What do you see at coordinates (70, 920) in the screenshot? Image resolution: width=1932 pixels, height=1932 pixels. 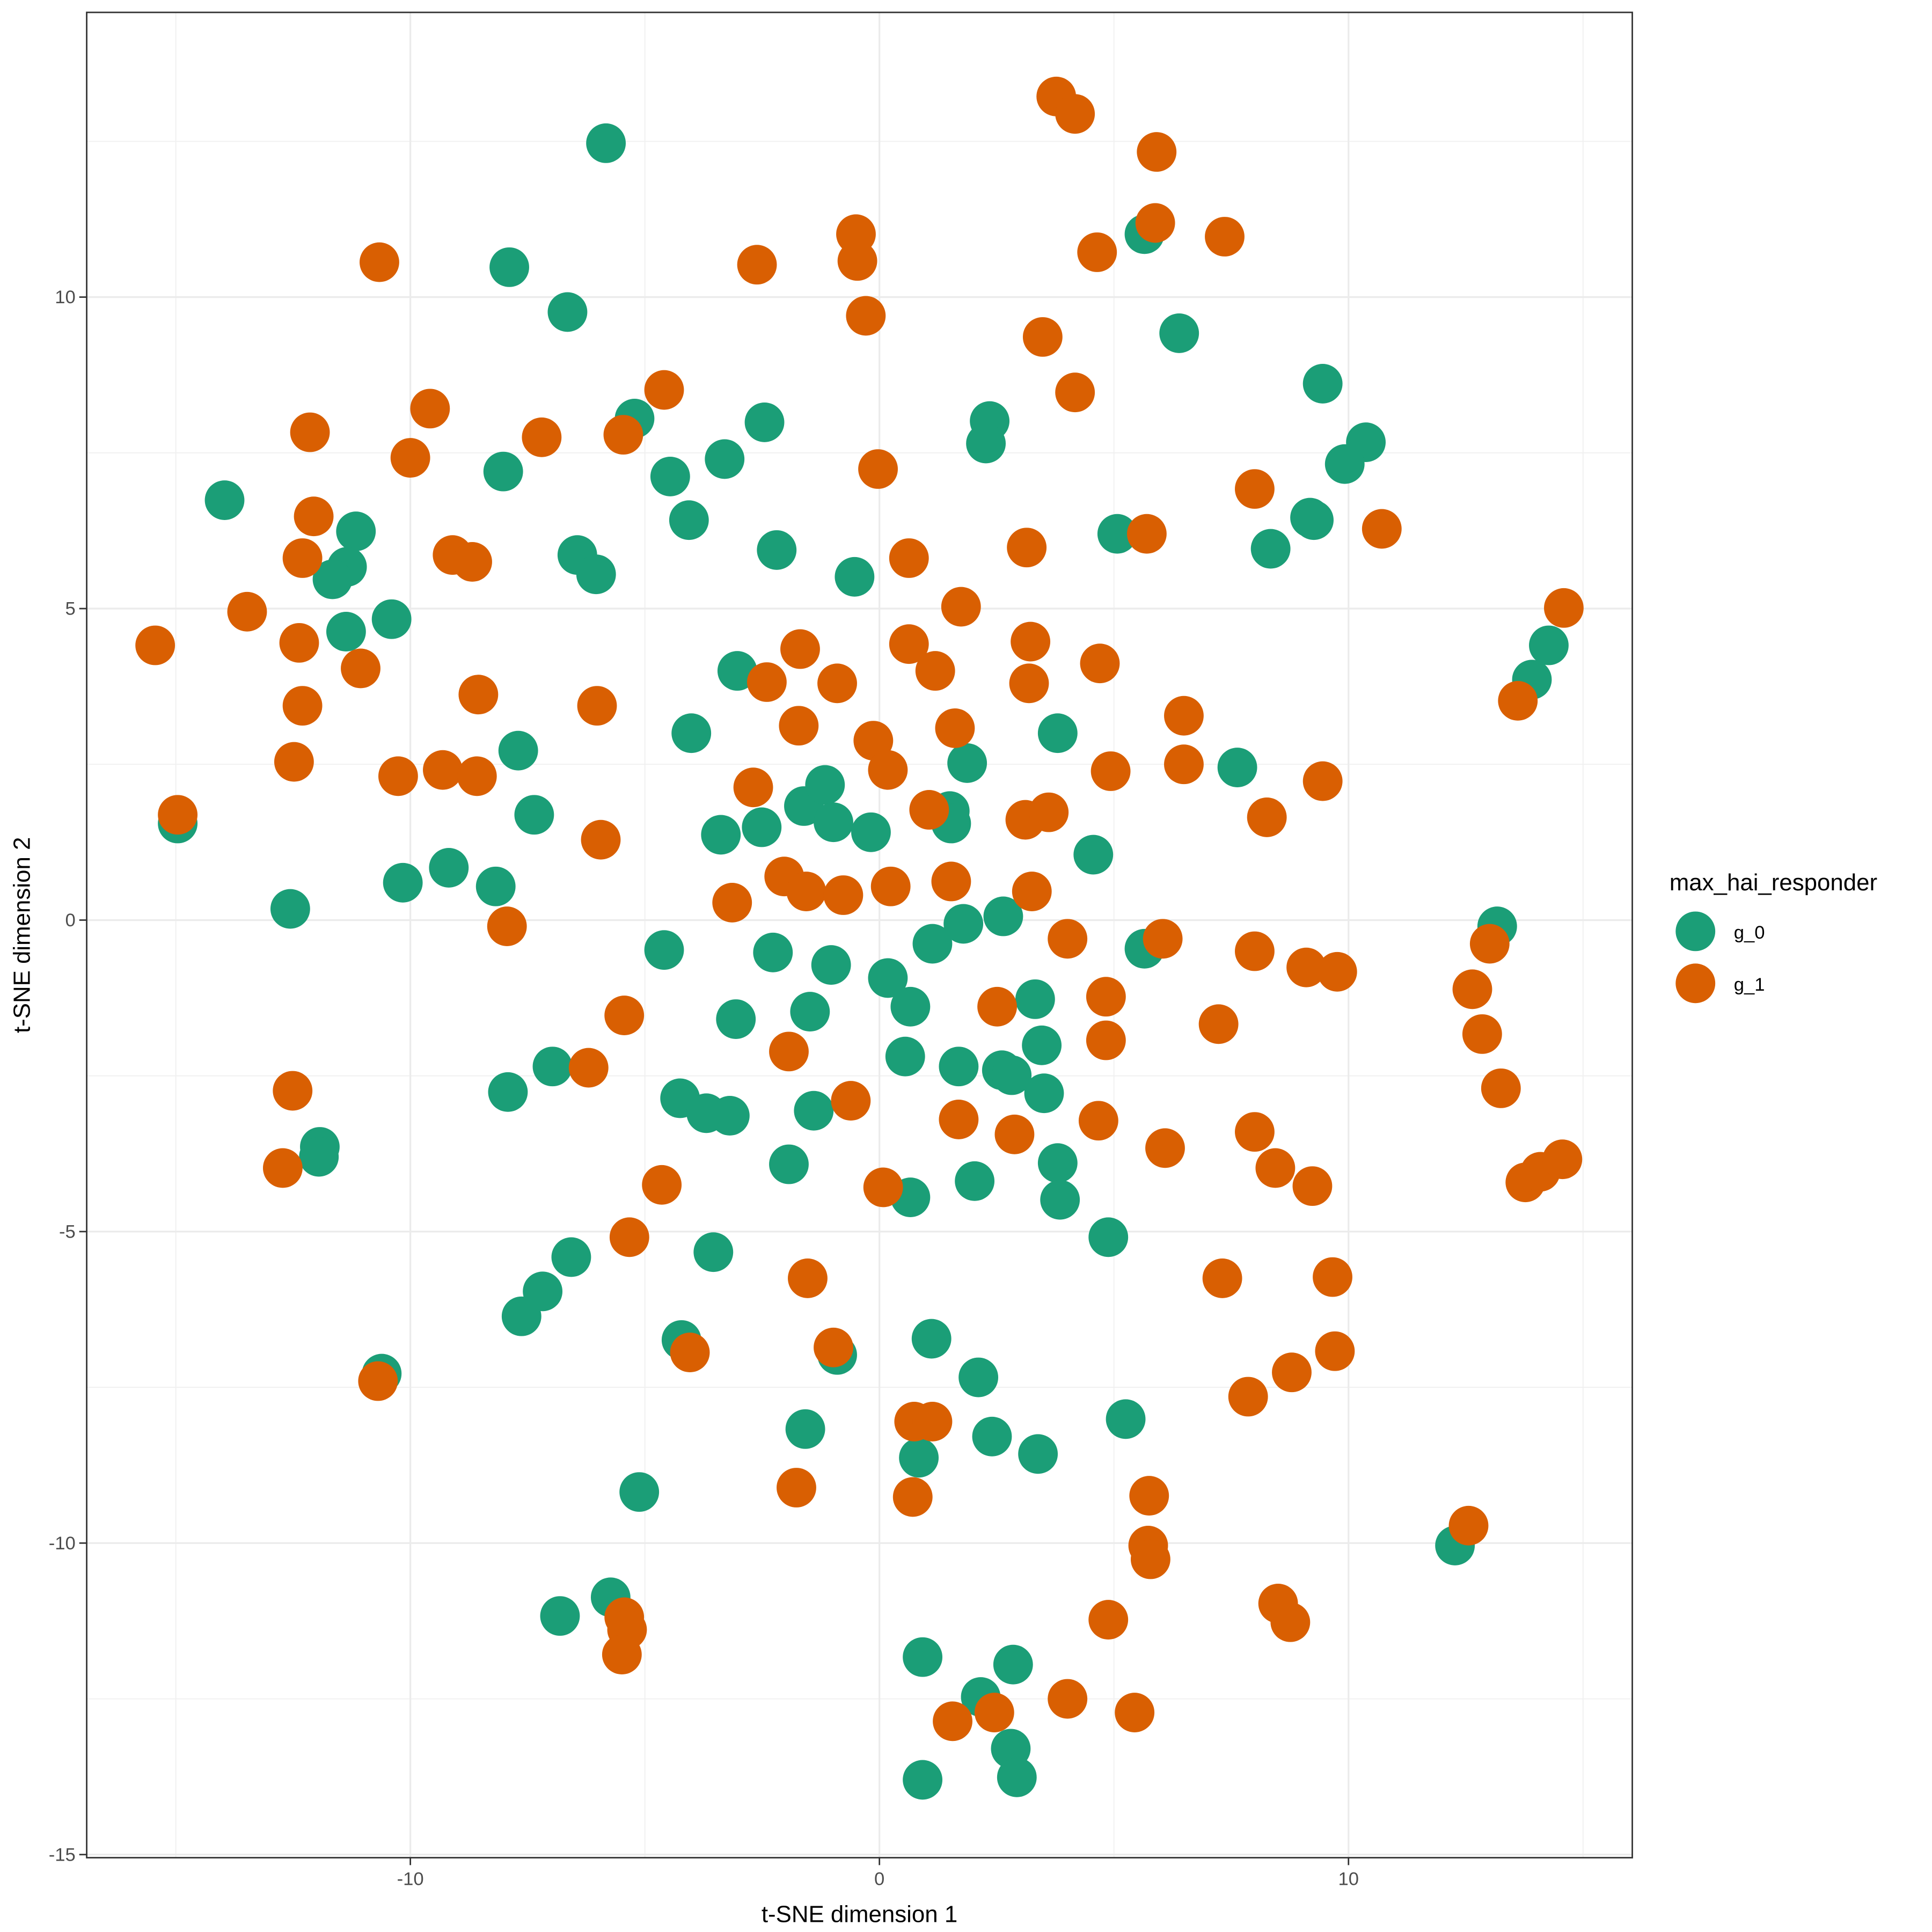 I see `y-tick-label: 0` at bounding box center [70, 920].